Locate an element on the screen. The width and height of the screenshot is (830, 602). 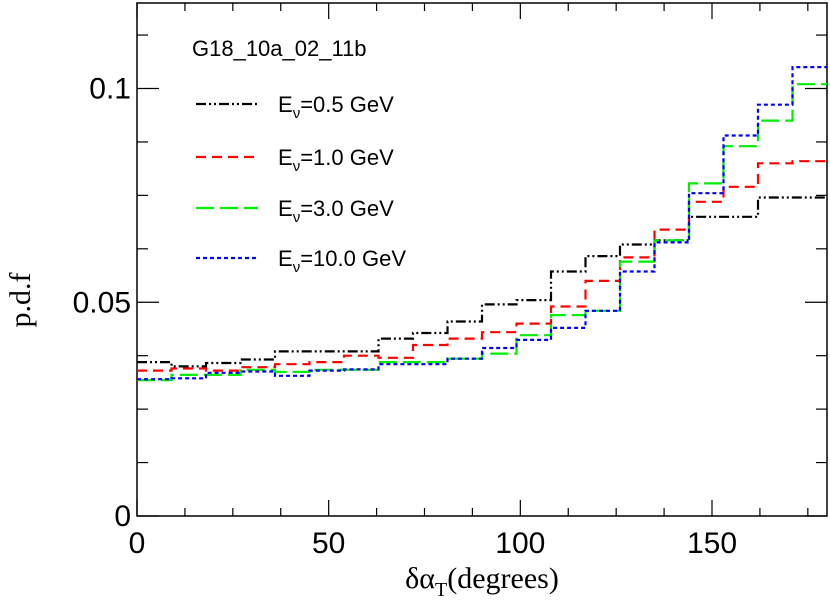
legend-label-1-0gev: Eν=1.0 GeV is located at coordinates (336, 160).